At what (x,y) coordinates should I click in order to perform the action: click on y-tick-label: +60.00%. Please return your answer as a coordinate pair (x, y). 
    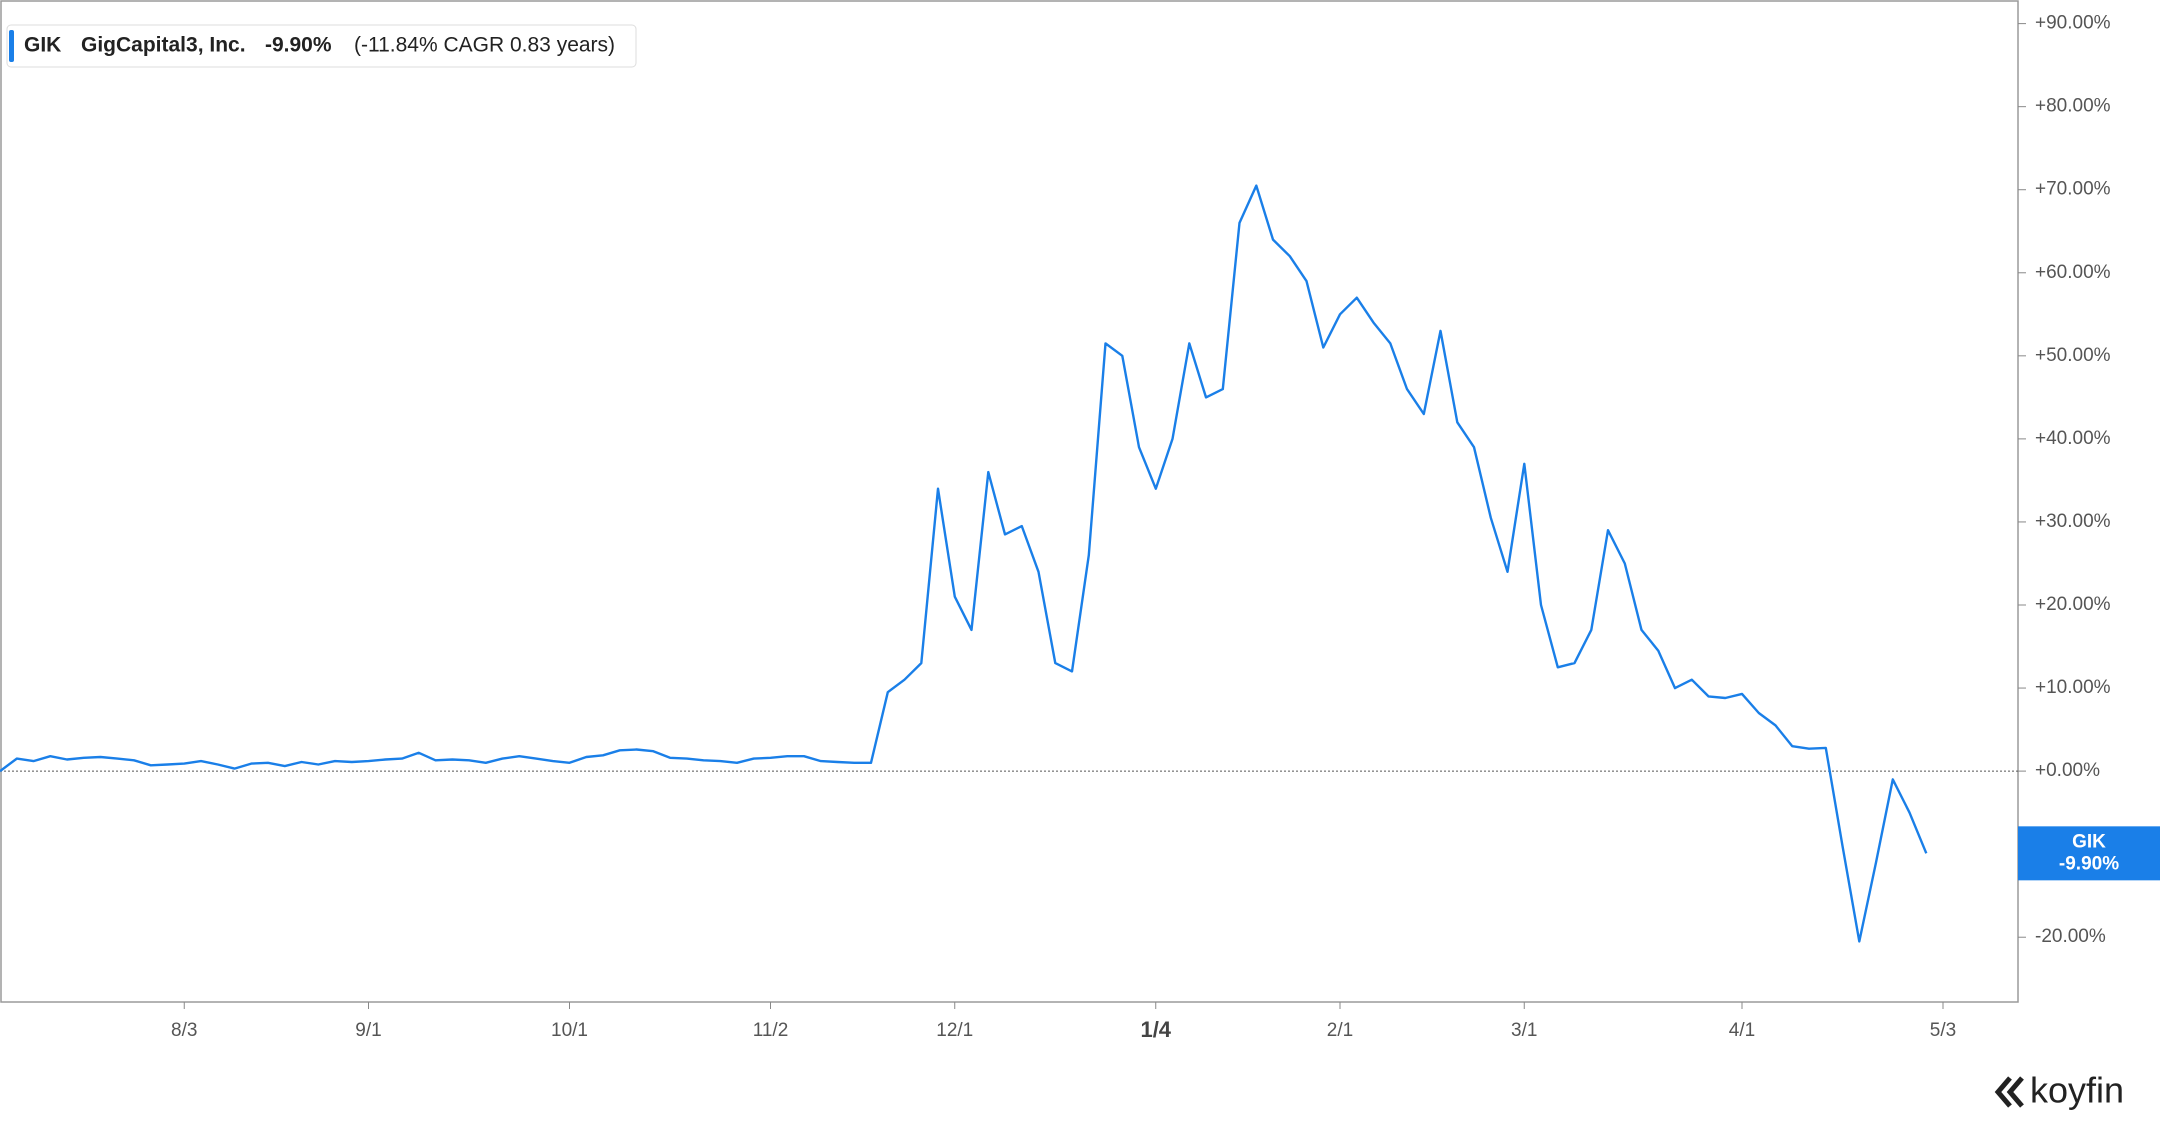
    Looking at the image, I should click on (2073, 272).